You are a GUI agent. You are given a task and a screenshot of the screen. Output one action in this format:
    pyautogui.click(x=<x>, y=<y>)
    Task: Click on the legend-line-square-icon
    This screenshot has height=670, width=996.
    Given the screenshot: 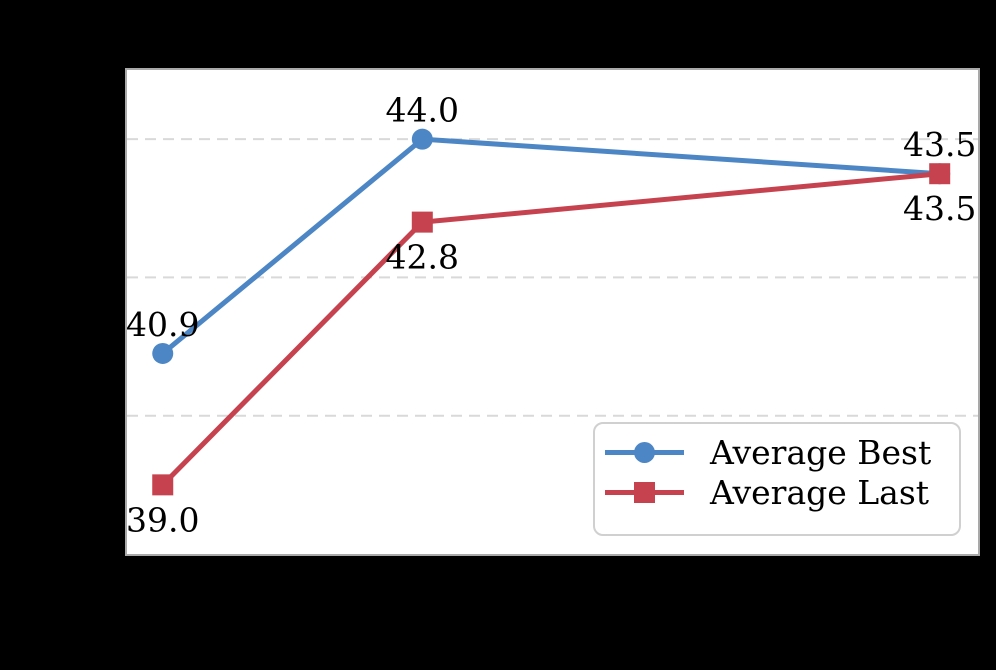 What is the action you would take?
    pyautogui.click(x=644, y=492)
    